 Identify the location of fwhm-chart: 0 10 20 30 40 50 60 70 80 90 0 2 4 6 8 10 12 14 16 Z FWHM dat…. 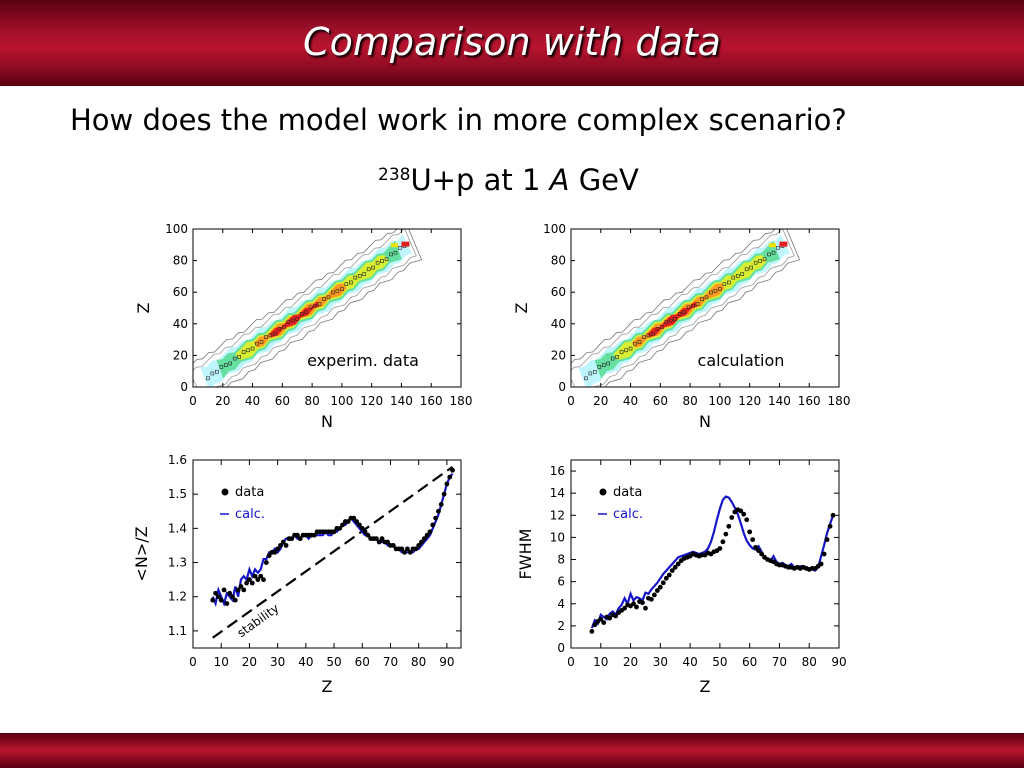
(681, 577).